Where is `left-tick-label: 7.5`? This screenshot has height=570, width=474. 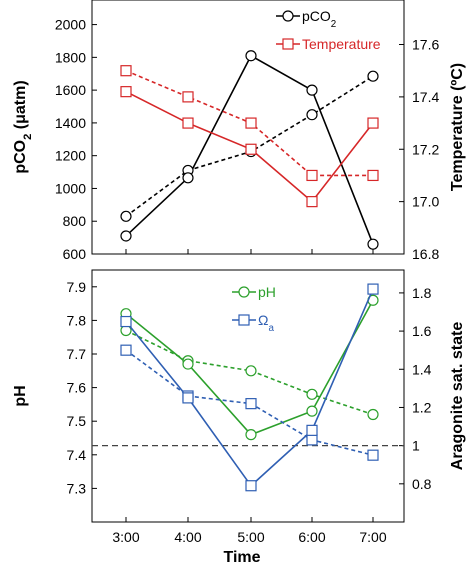
left-tick-label: 7.5 is located at coordinates (77, 421).